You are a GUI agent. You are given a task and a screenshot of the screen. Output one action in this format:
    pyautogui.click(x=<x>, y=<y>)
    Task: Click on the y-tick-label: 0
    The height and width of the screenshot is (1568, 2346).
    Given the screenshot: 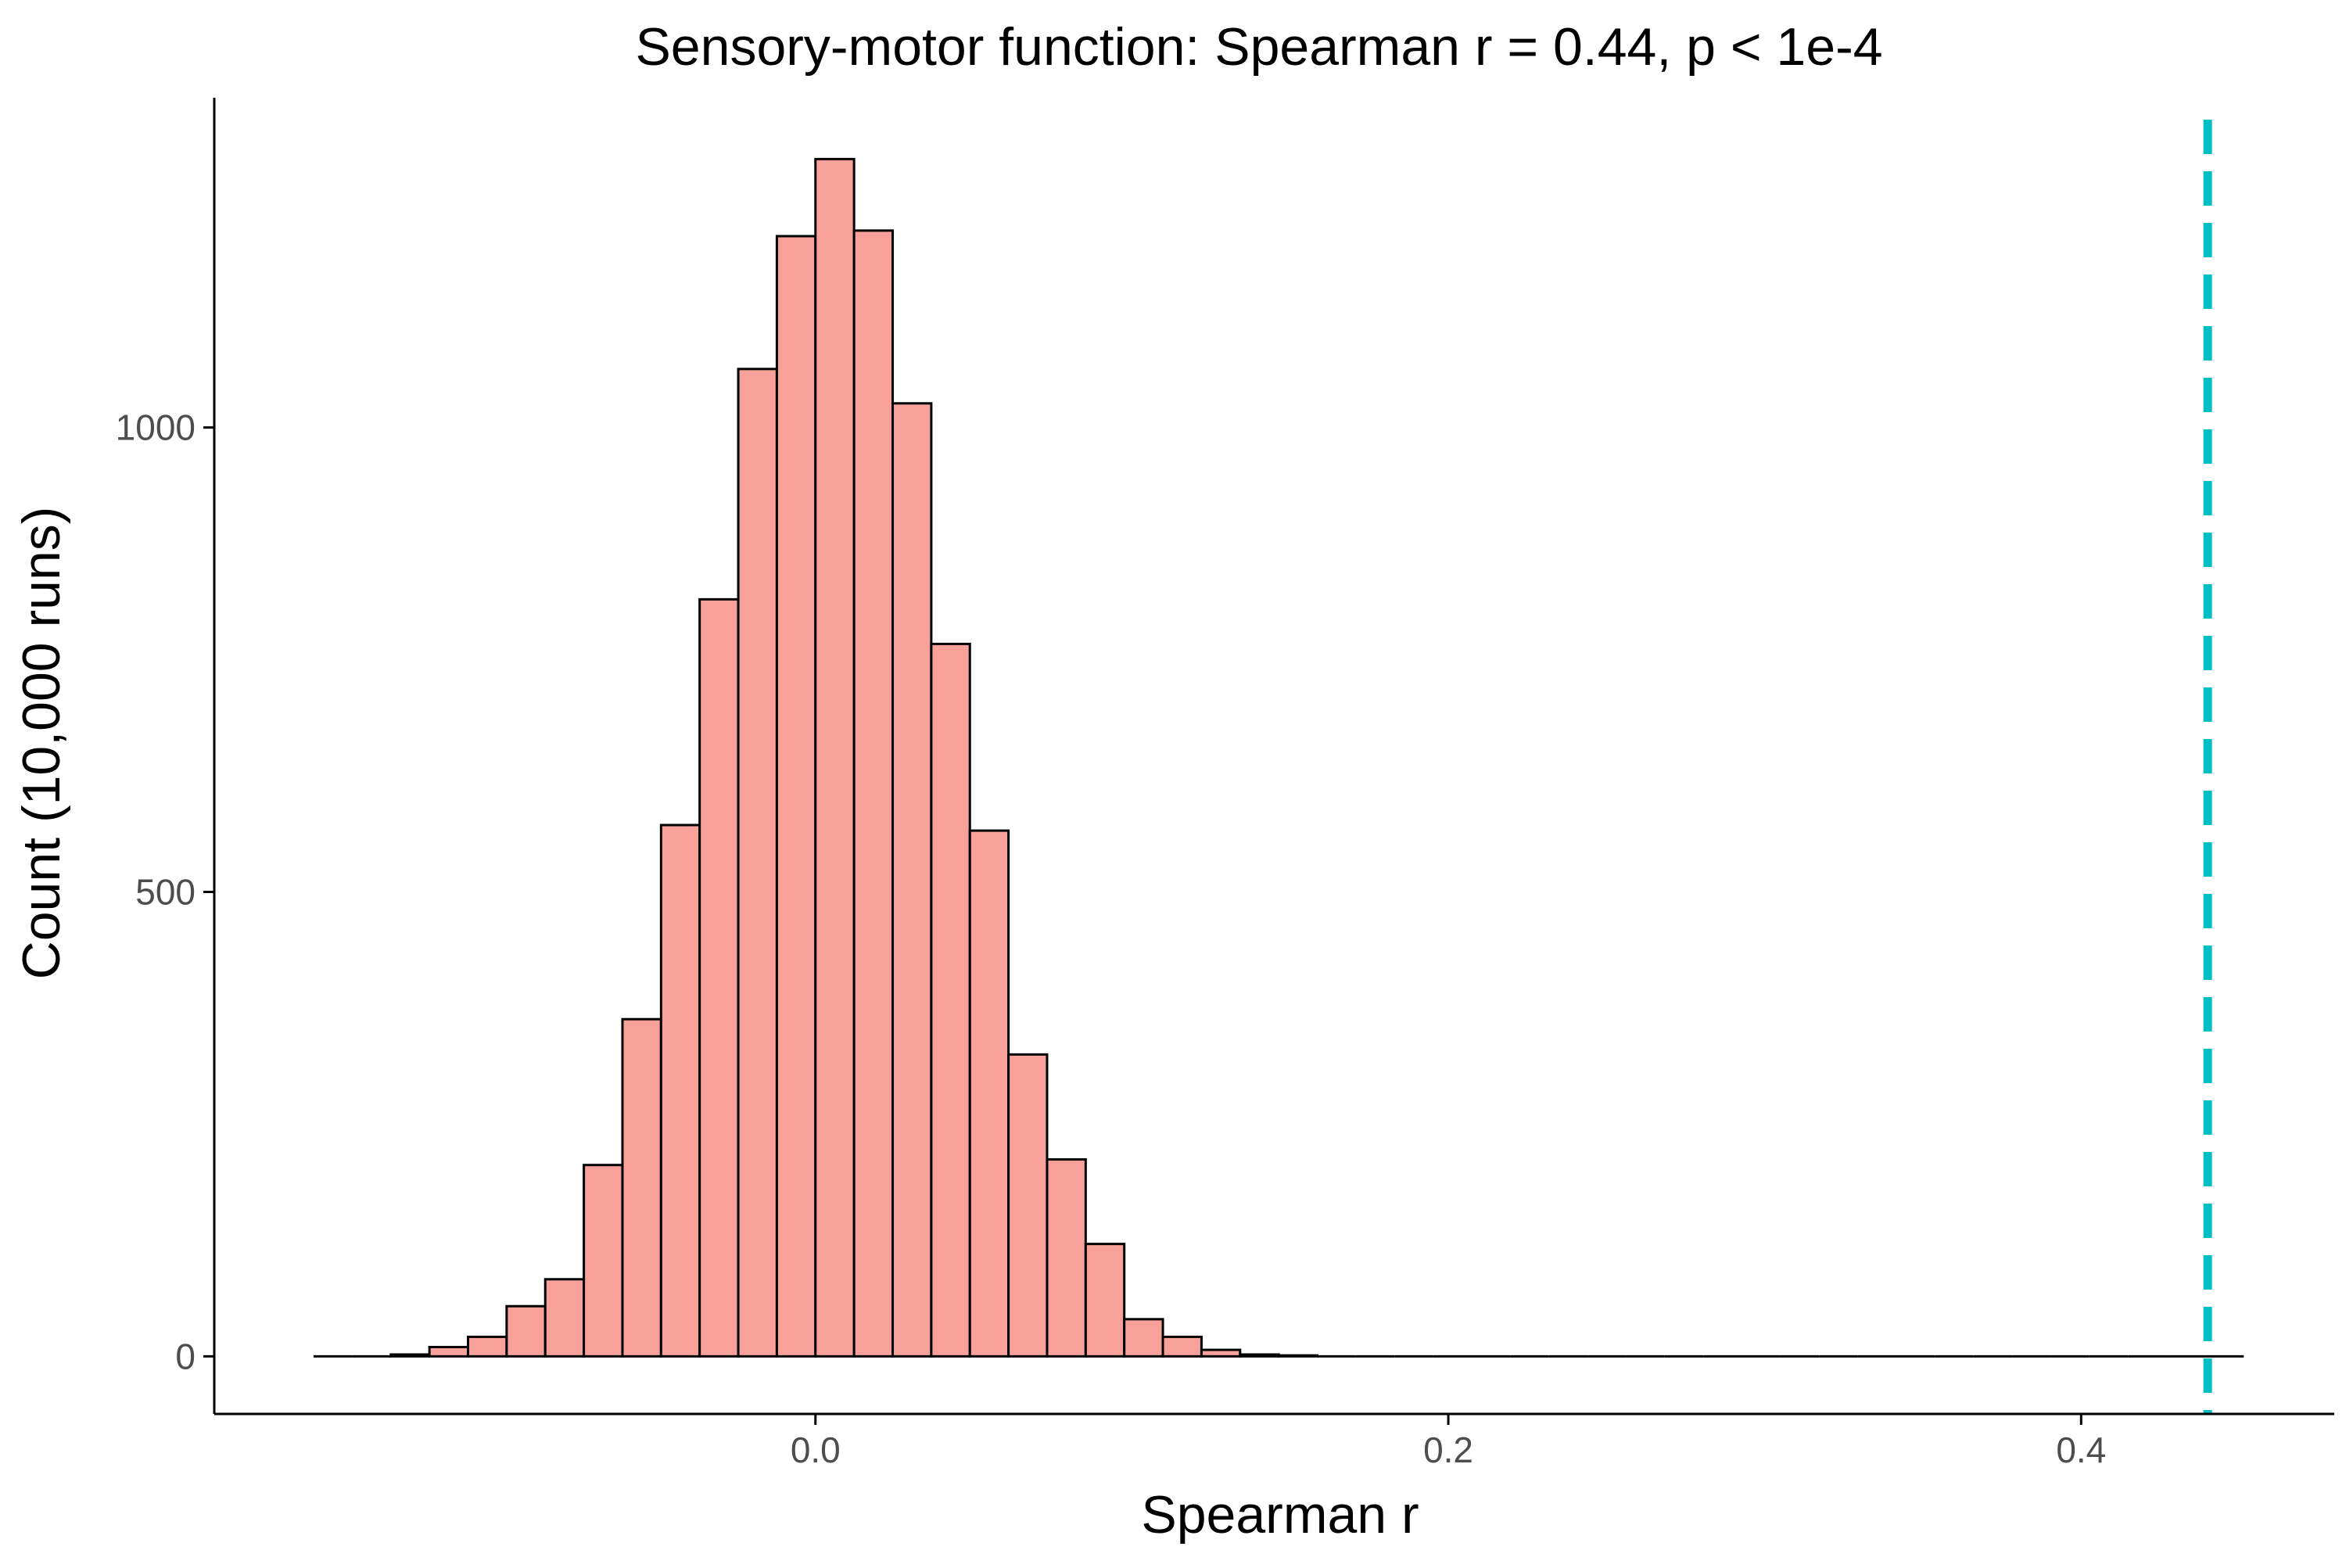 What is the action you would take?
    pyautogui.click(x=185, y=1356)
    